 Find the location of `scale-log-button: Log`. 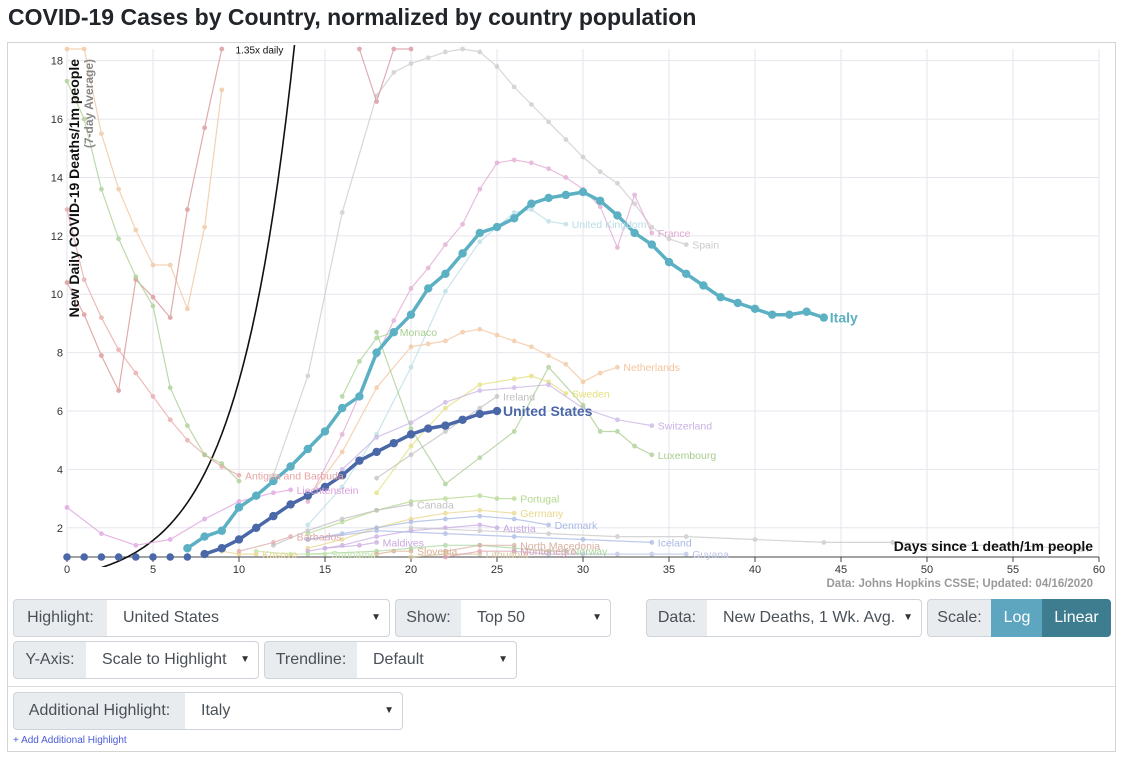

scale-log-button: Log is located at coordinates (1017, 618).